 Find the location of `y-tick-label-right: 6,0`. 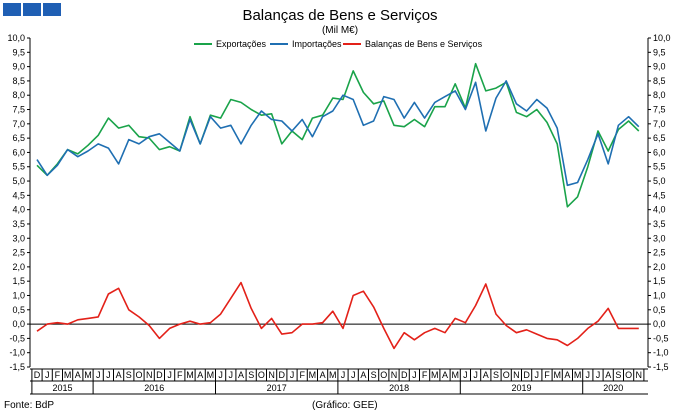

y-tick-label-right: 6,0 is located at coordinates (659, 152).